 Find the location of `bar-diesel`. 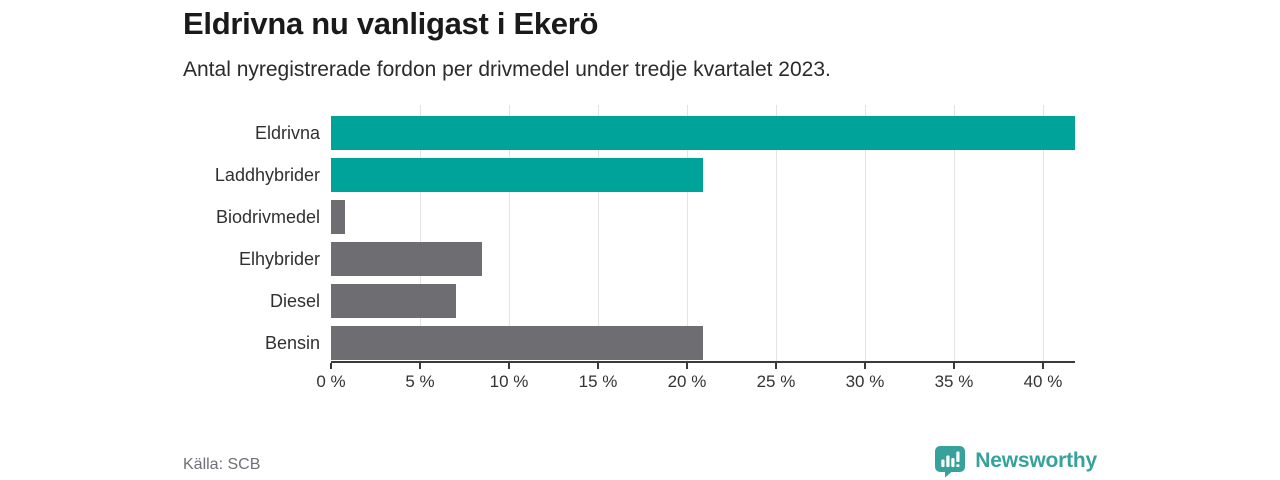

bar-diesel is located at coordinates (393, 301).